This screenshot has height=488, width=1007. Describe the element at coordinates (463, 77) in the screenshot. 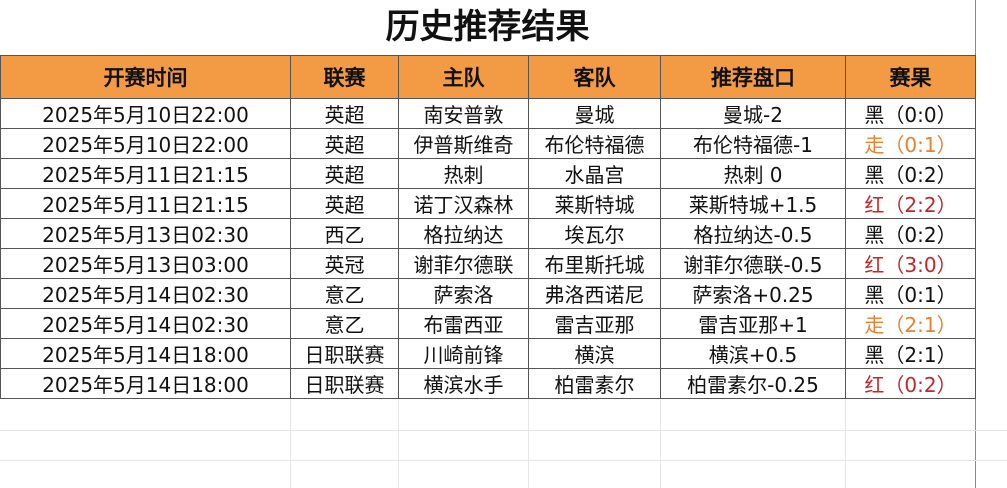

I see `header-cell: 主队` at that location.